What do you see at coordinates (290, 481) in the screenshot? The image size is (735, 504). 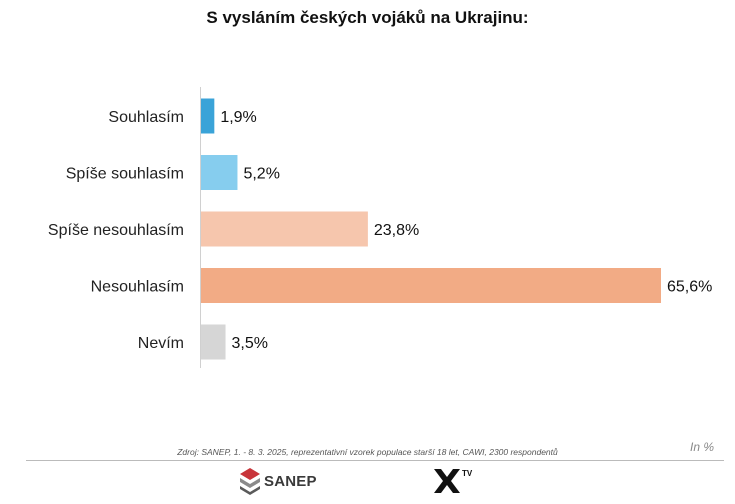 I see `sanep-logo-text: SANEP` at bounding box center [290, 481].